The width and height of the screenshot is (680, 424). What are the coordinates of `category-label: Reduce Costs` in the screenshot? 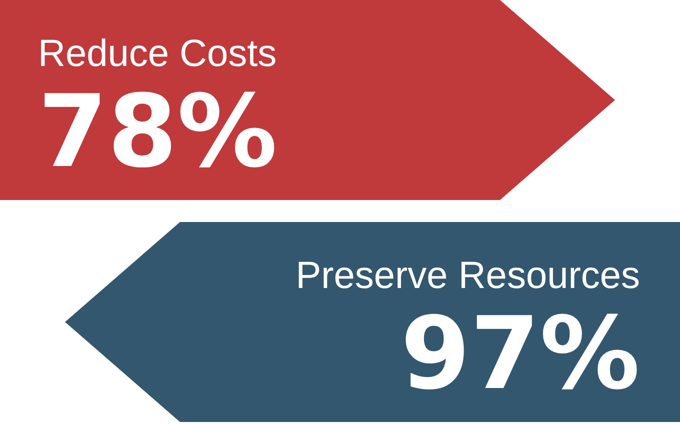 It's located at (157, 54).